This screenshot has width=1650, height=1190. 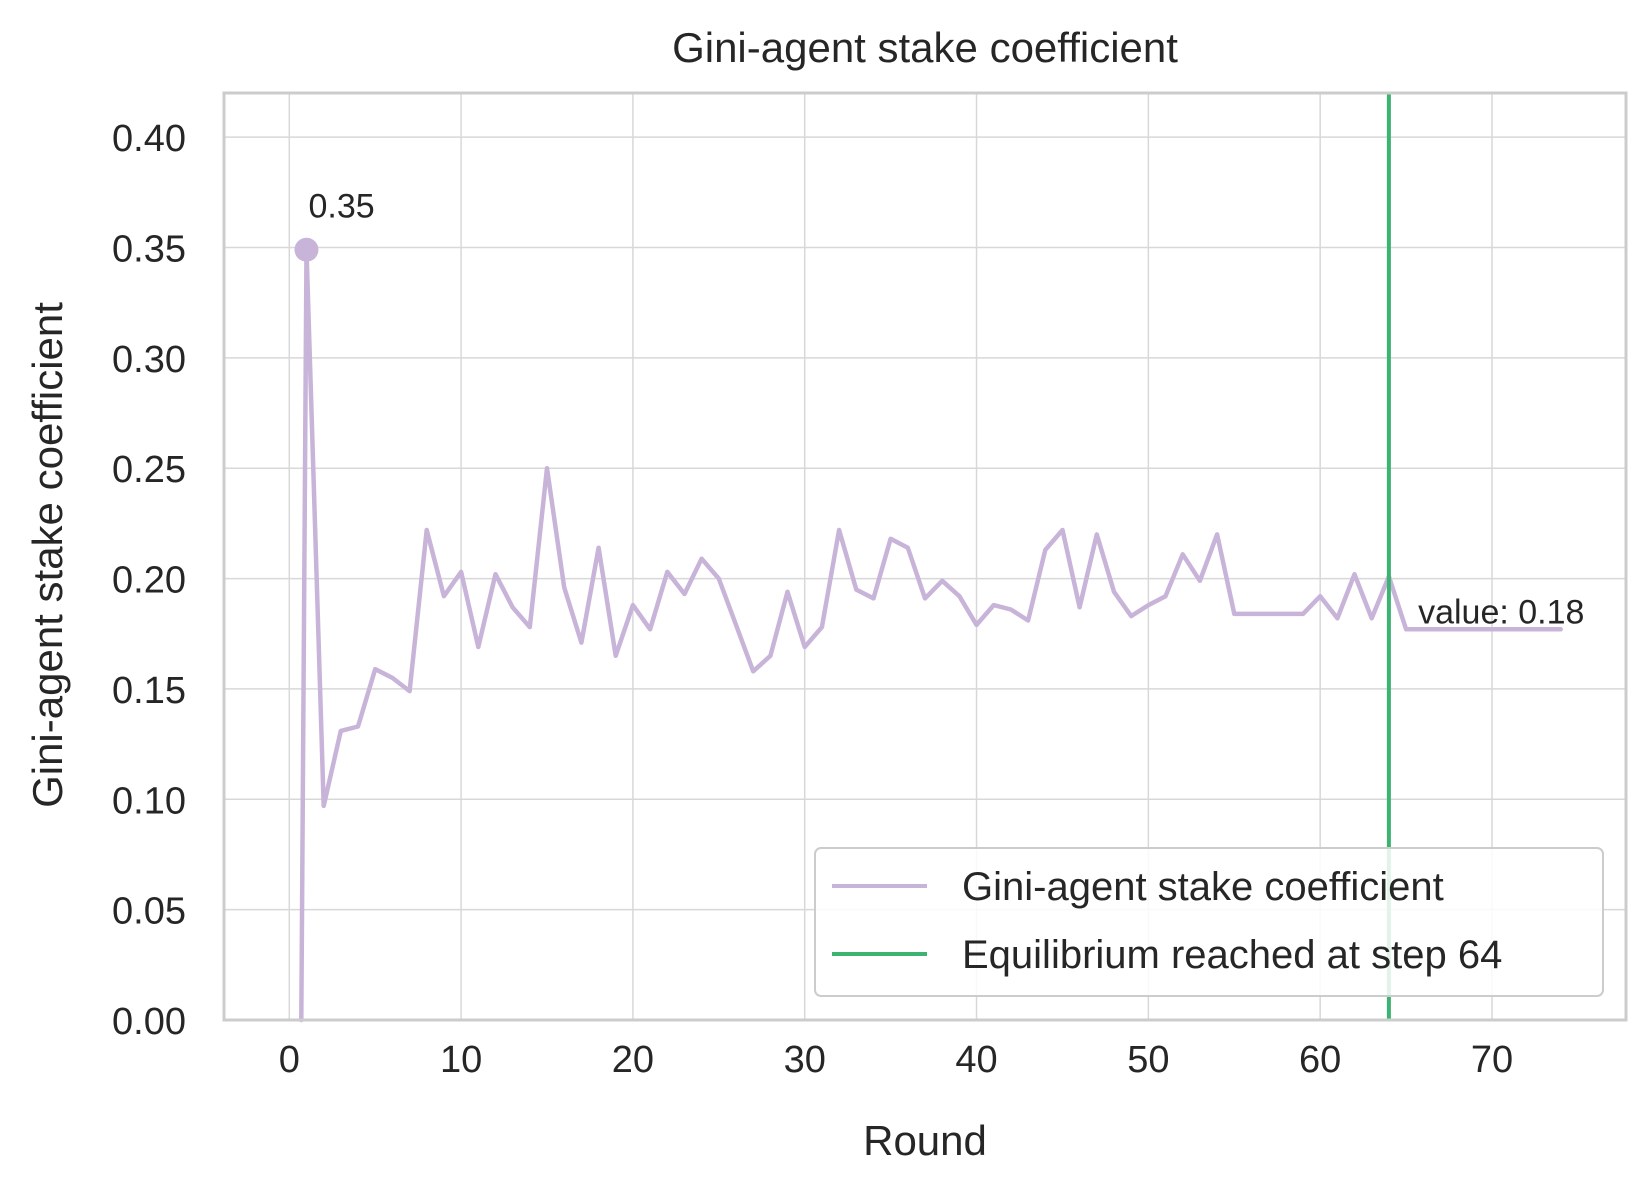 I want to click on x-tick-label: 10, so click(x=461, y=1060).